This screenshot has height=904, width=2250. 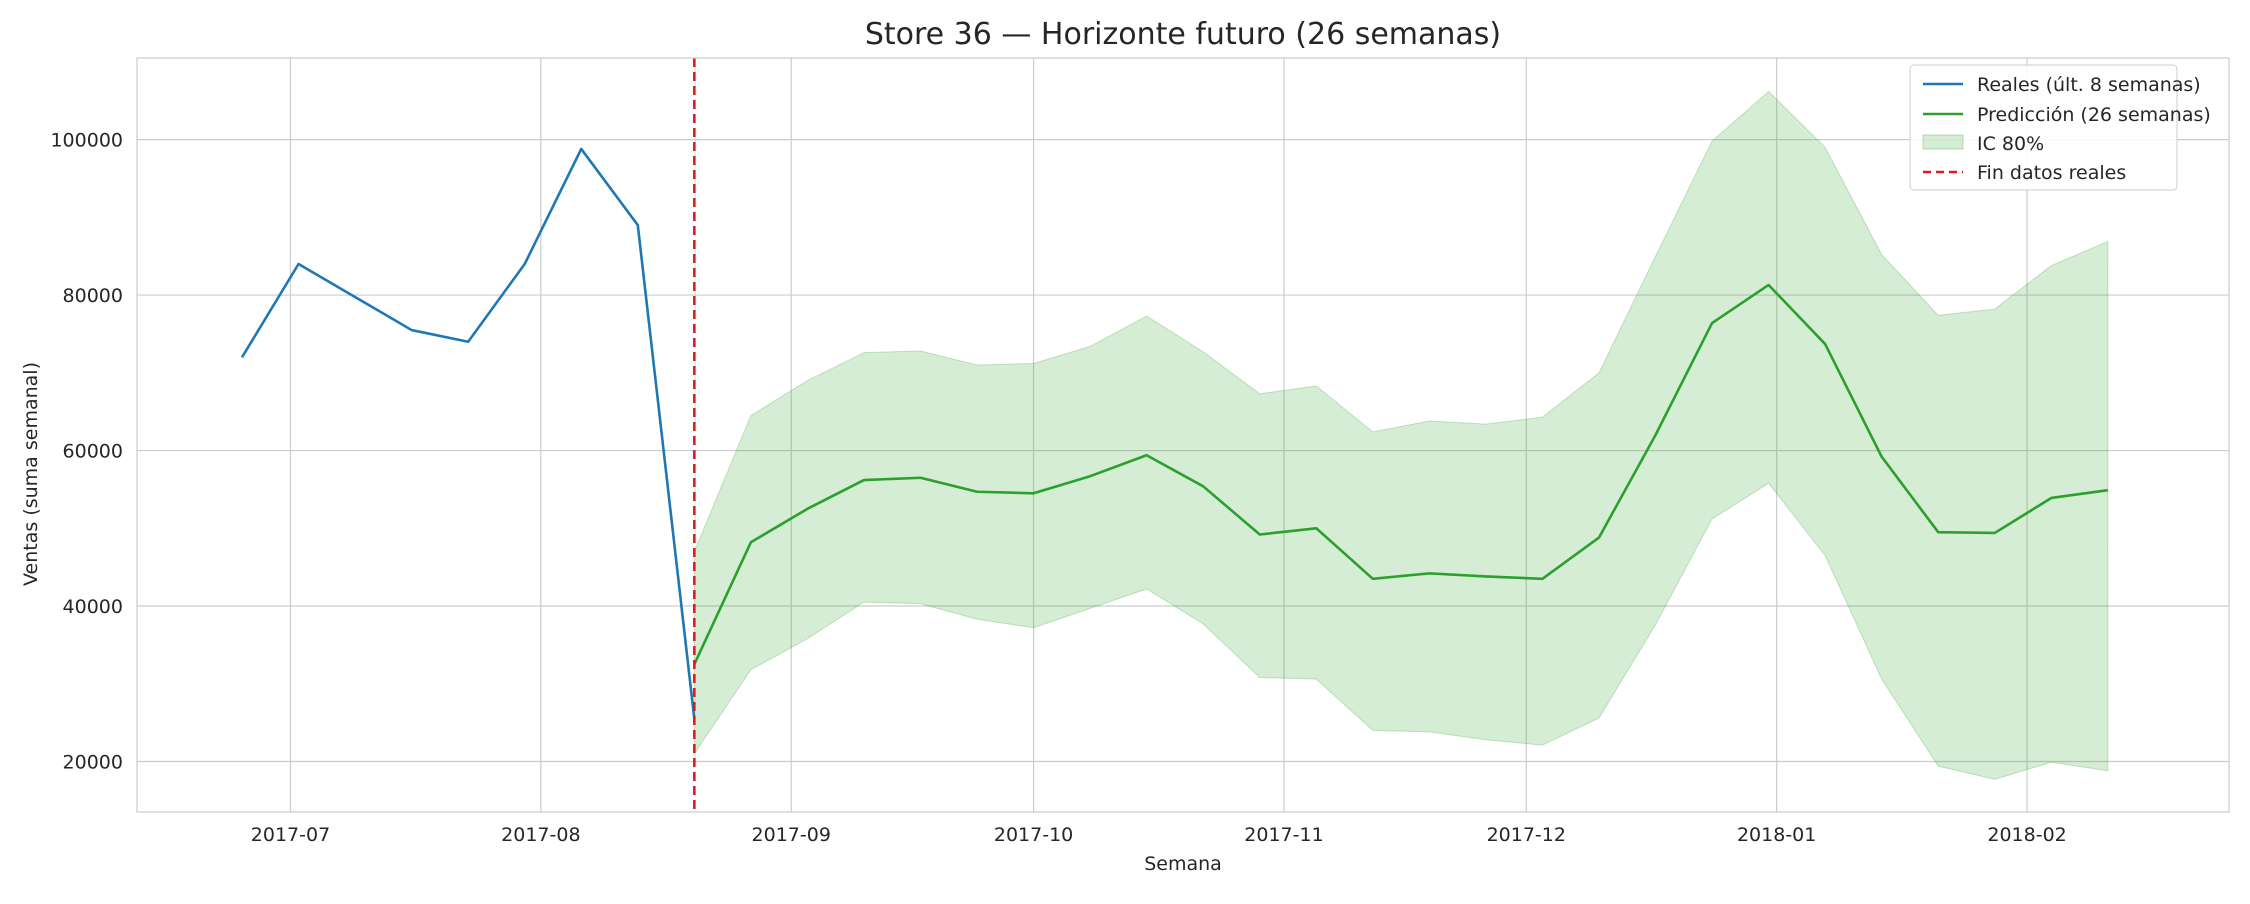 I want to click on x-tick-label: 2017-07, so click(x=290, y=835).